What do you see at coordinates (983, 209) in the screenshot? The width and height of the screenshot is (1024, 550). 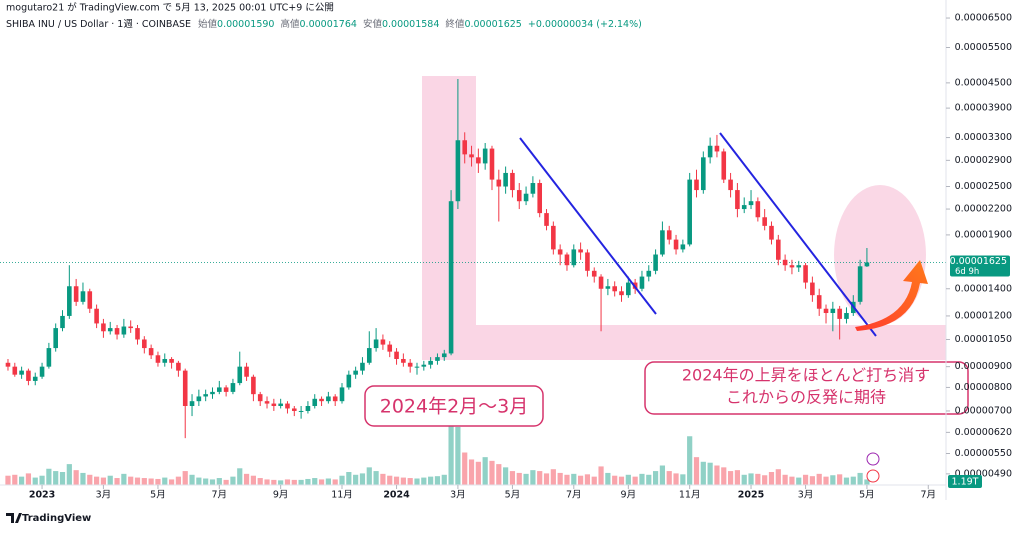 I see `y-tick-label: 0.00002200` at bounding box center [983, 209].